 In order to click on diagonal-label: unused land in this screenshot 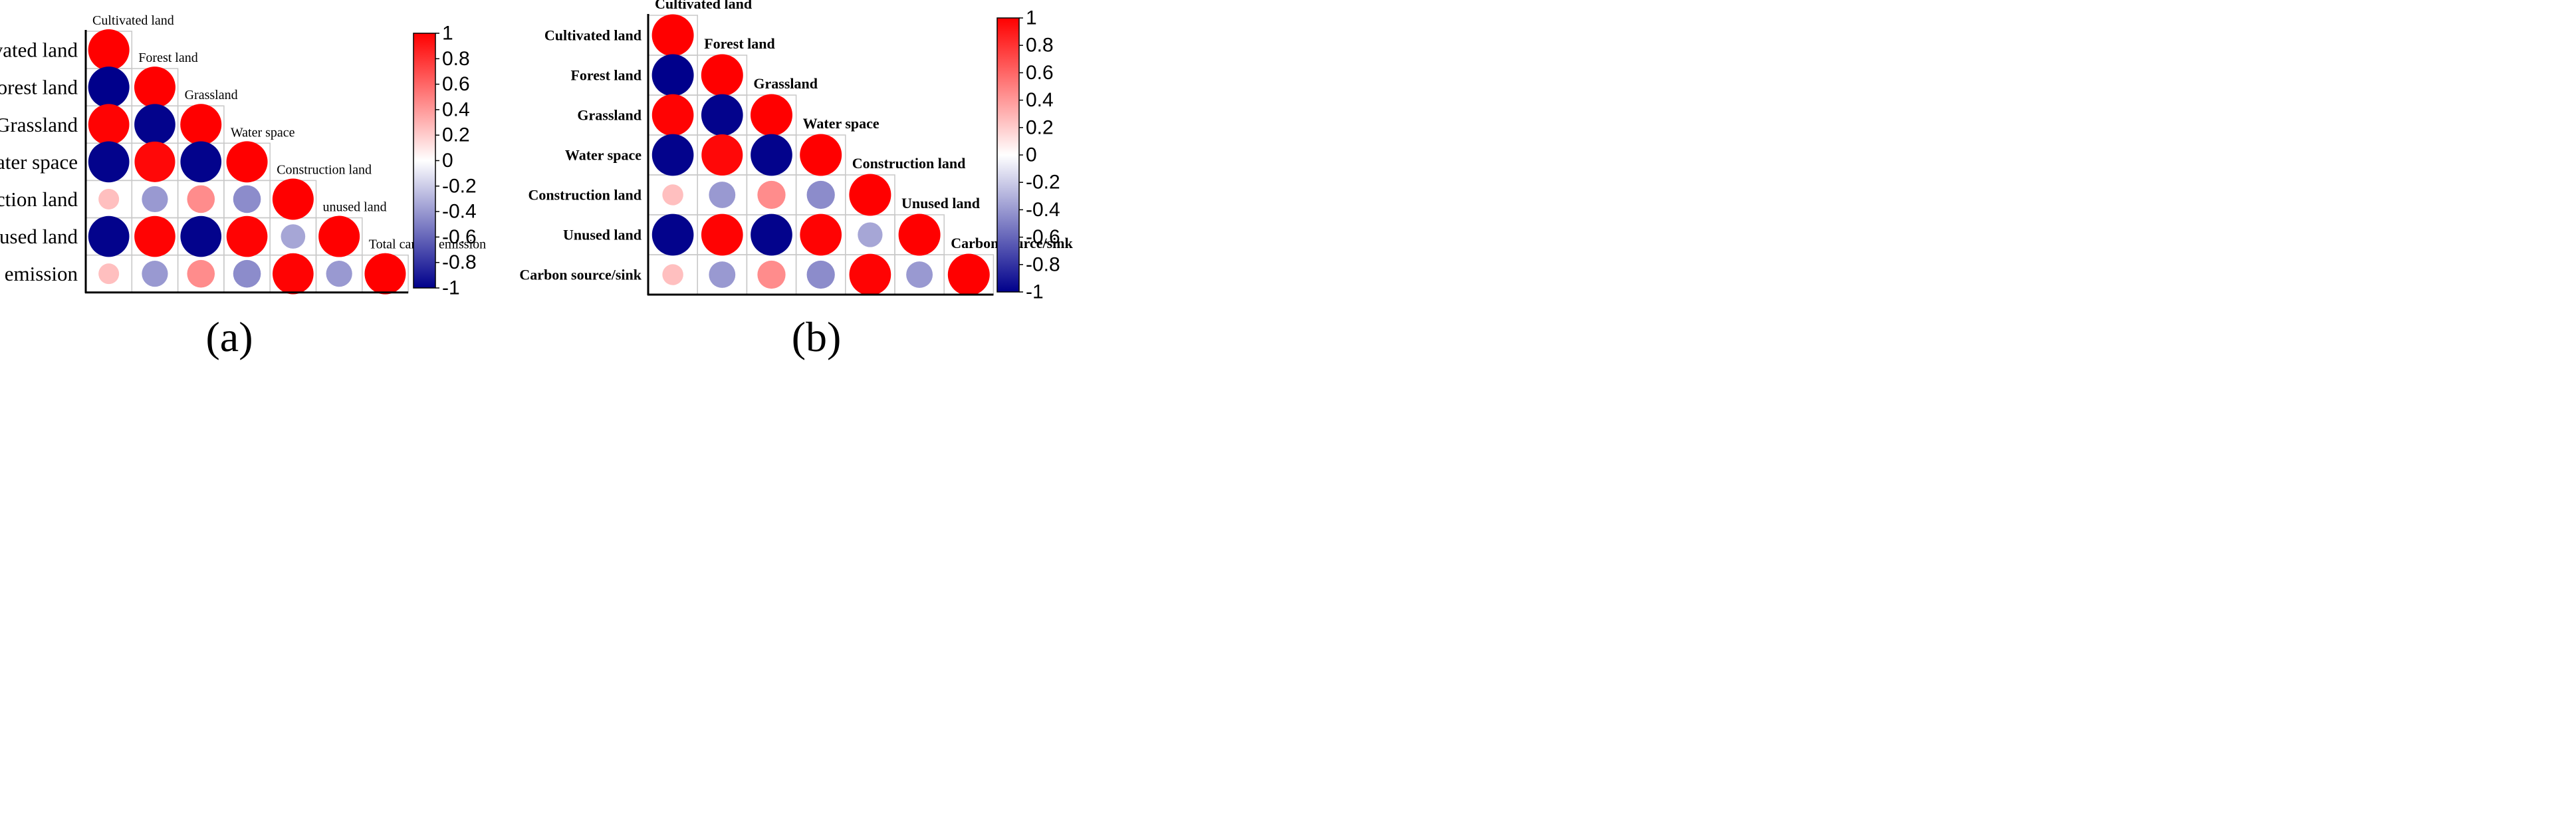, I will do `click(355, 207)`.